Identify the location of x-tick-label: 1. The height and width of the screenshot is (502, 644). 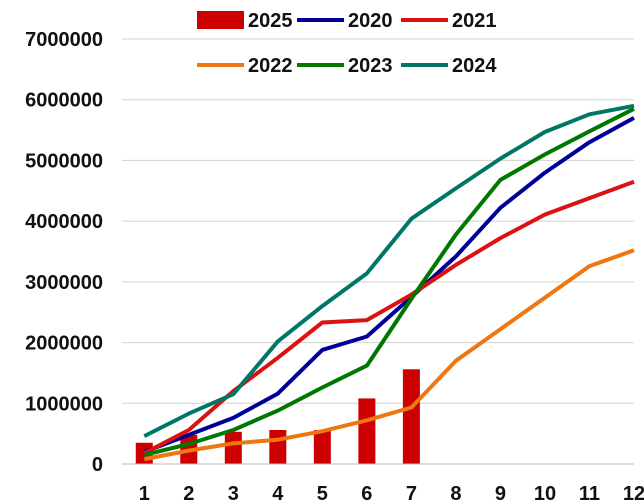
(144, 492).